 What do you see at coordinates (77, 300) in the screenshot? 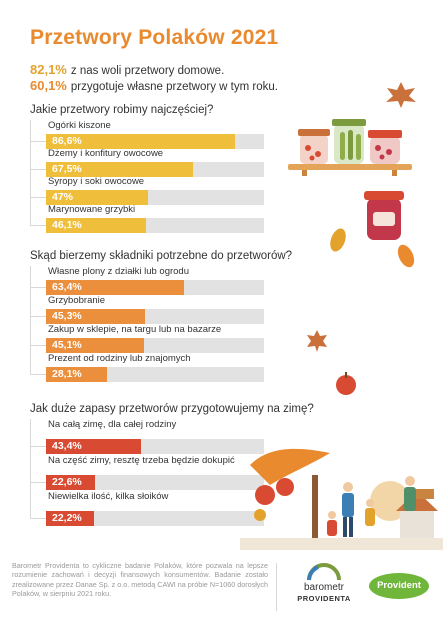
I see `bar-category-label: Grzybobranie` at bounding box center [77, 300].